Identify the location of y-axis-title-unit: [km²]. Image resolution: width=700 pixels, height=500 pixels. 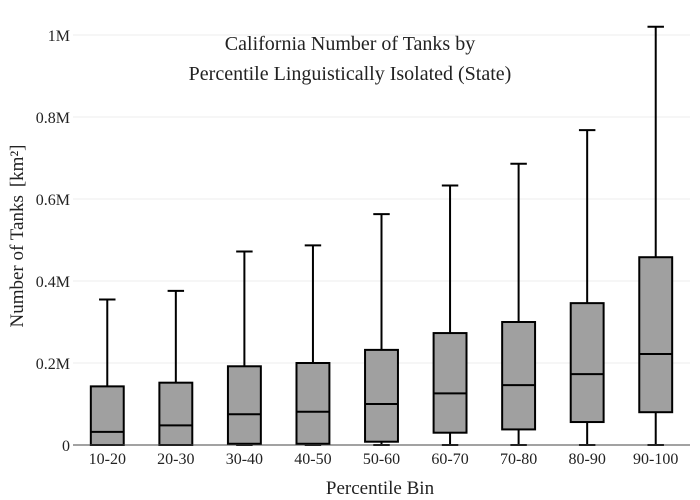
(17, 166).